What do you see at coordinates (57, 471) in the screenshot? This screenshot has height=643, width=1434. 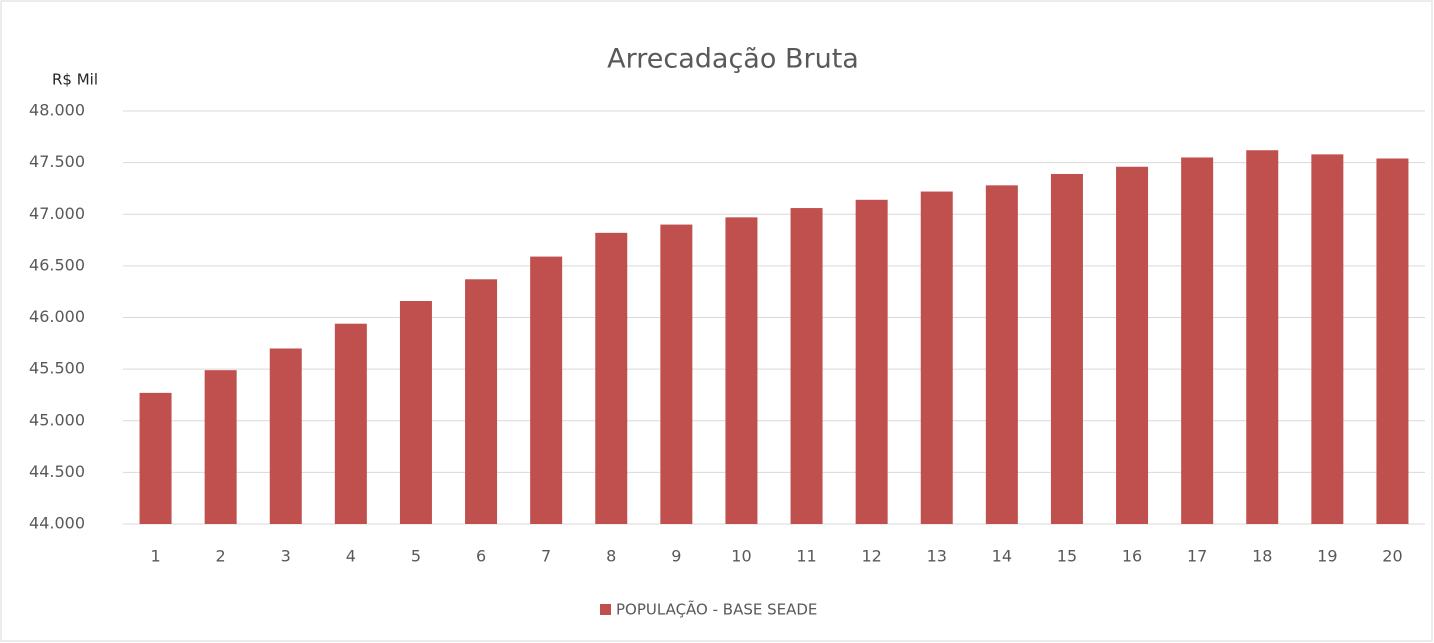 I see `y-tick-label: 44.500` at bounding box center [57, 471].